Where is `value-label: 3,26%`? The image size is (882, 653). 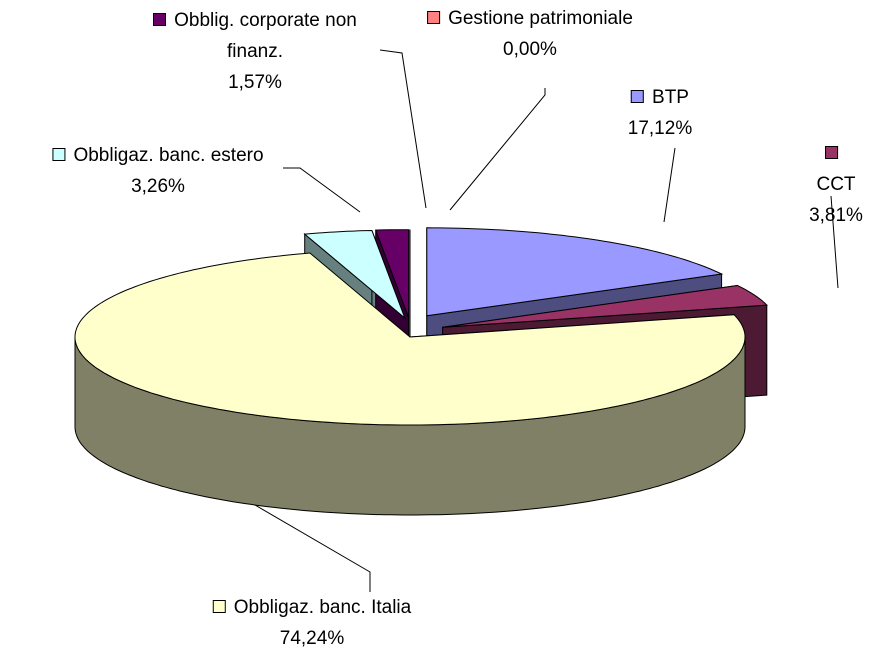 value-label: 3,26% is located at coordinates (158, 186).